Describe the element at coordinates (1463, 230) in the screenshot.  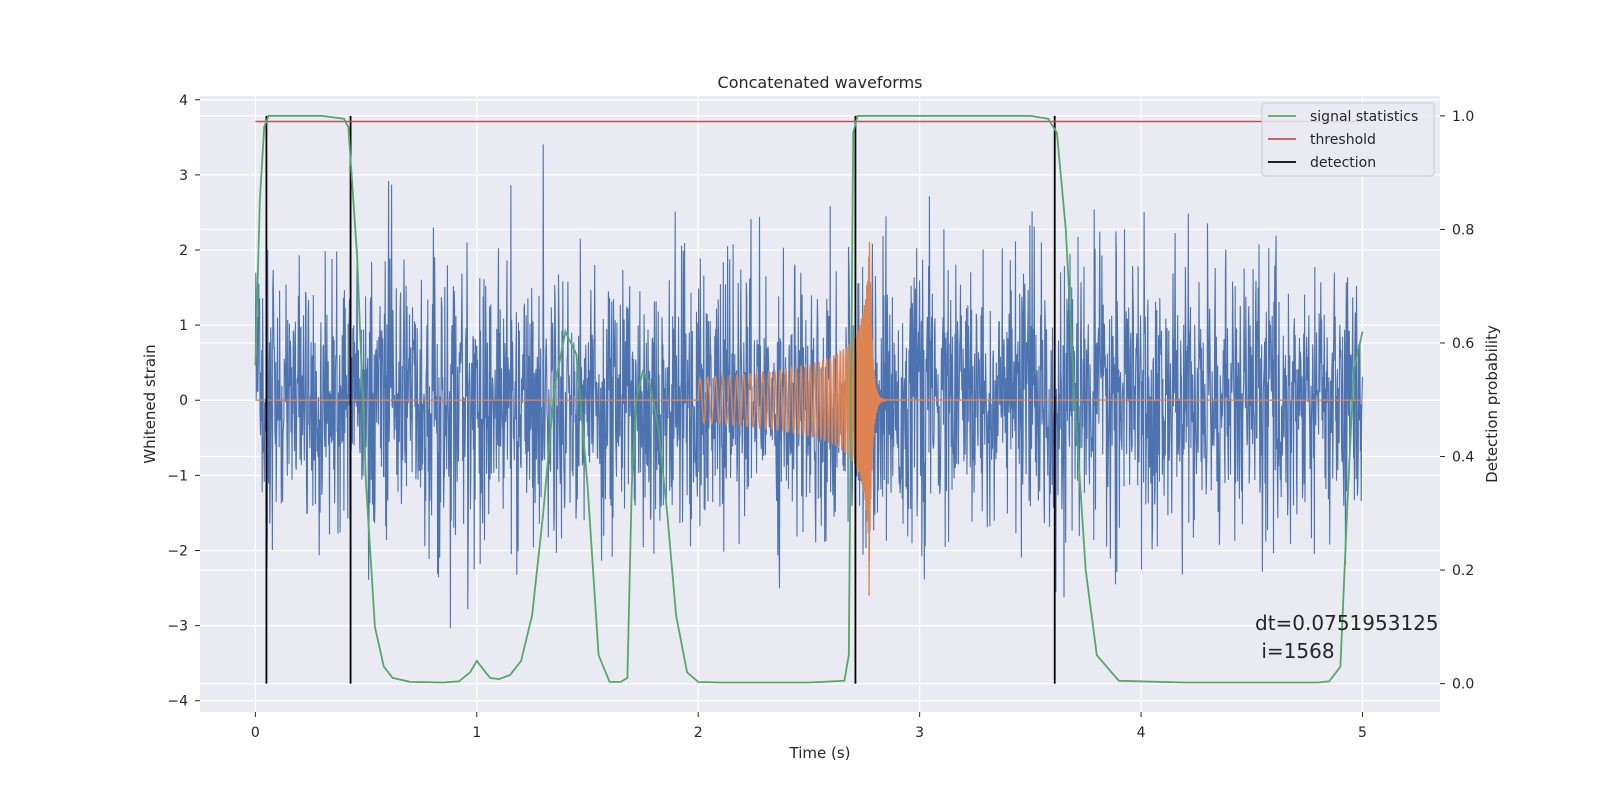
I see `y2-tick-label: 0.8` at that location.